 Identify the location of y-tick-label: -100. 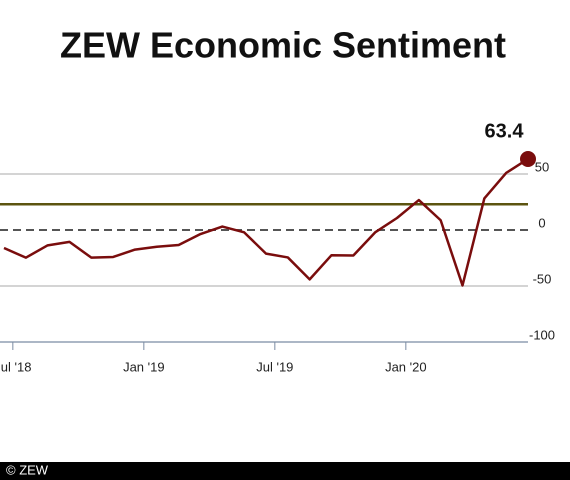
(542, 334).